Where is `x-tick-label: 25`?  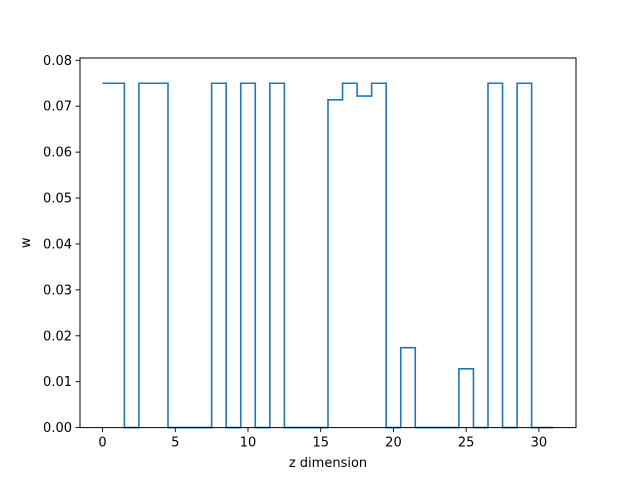
x-tick-label: 25 is located at coordinates (466, 443).